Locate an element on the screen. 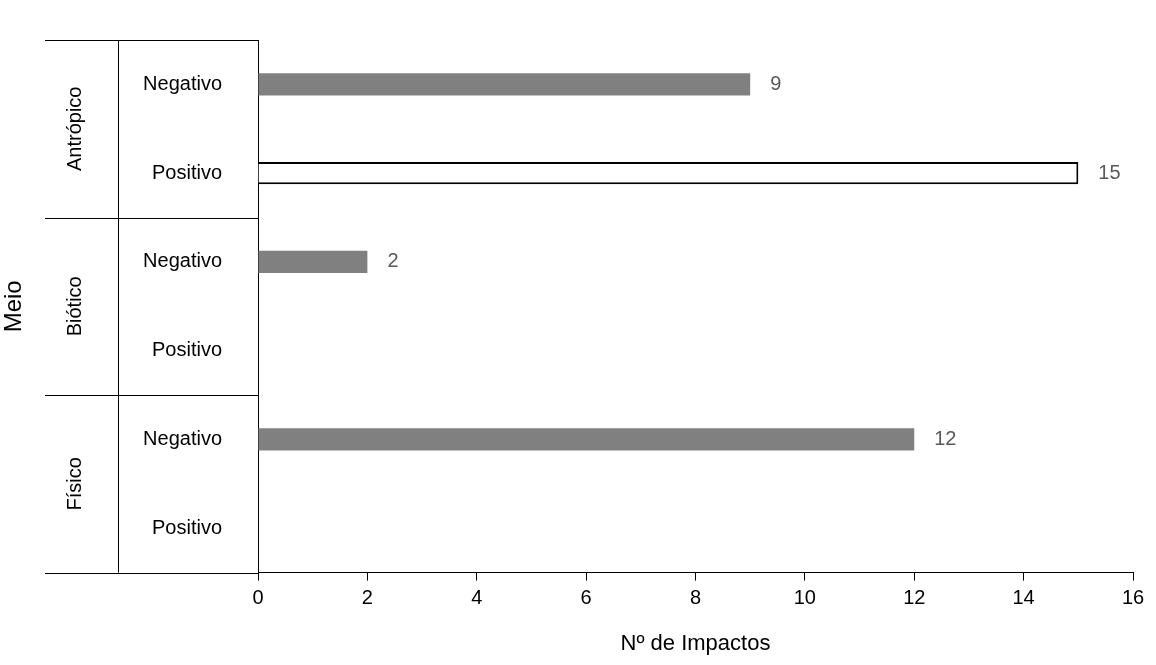 The width and height of the screenshot is (1156, 665). x-tick-label: 8 is located at coordinates (695, 597).